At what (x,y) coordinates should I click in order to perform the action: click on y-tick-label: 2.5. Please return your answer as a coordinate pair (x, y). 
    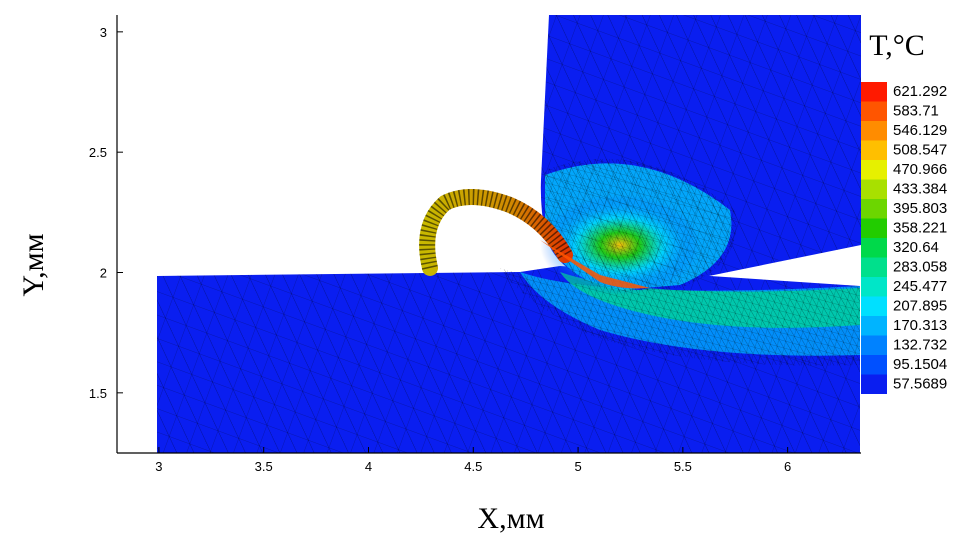
    Looking at the image, I should click on (98, 152).